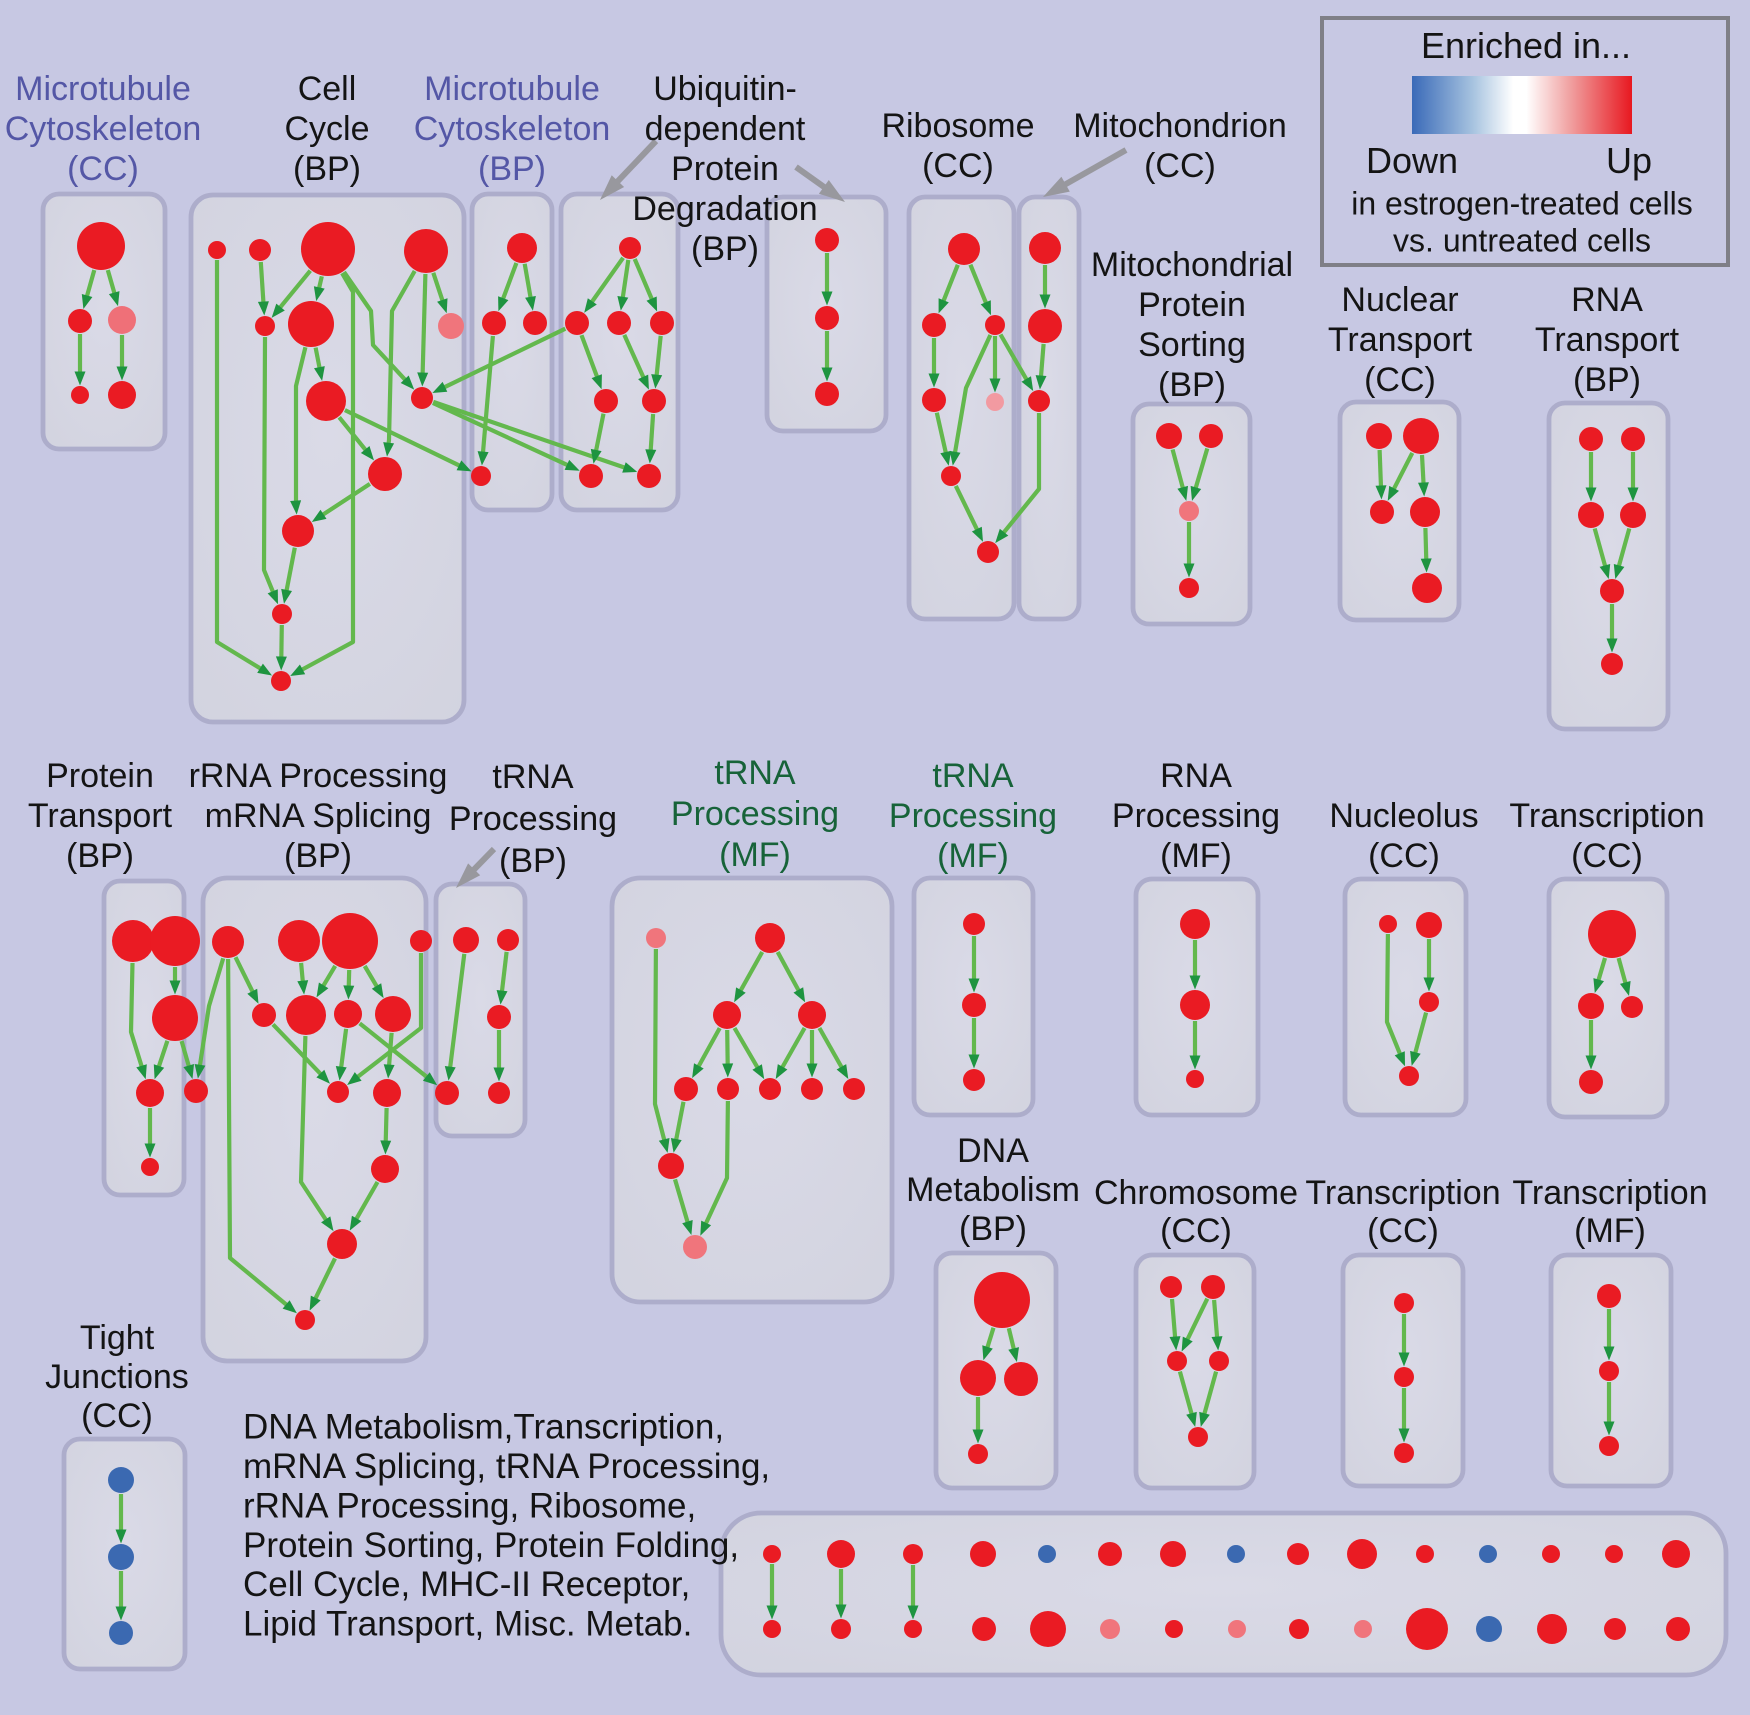 Image resolution: width=1750 pixels, height=1715 pixels. Describe the element at coordinates (993, 1151) in the screenshot. I see `svg-text: DNA` at that location.